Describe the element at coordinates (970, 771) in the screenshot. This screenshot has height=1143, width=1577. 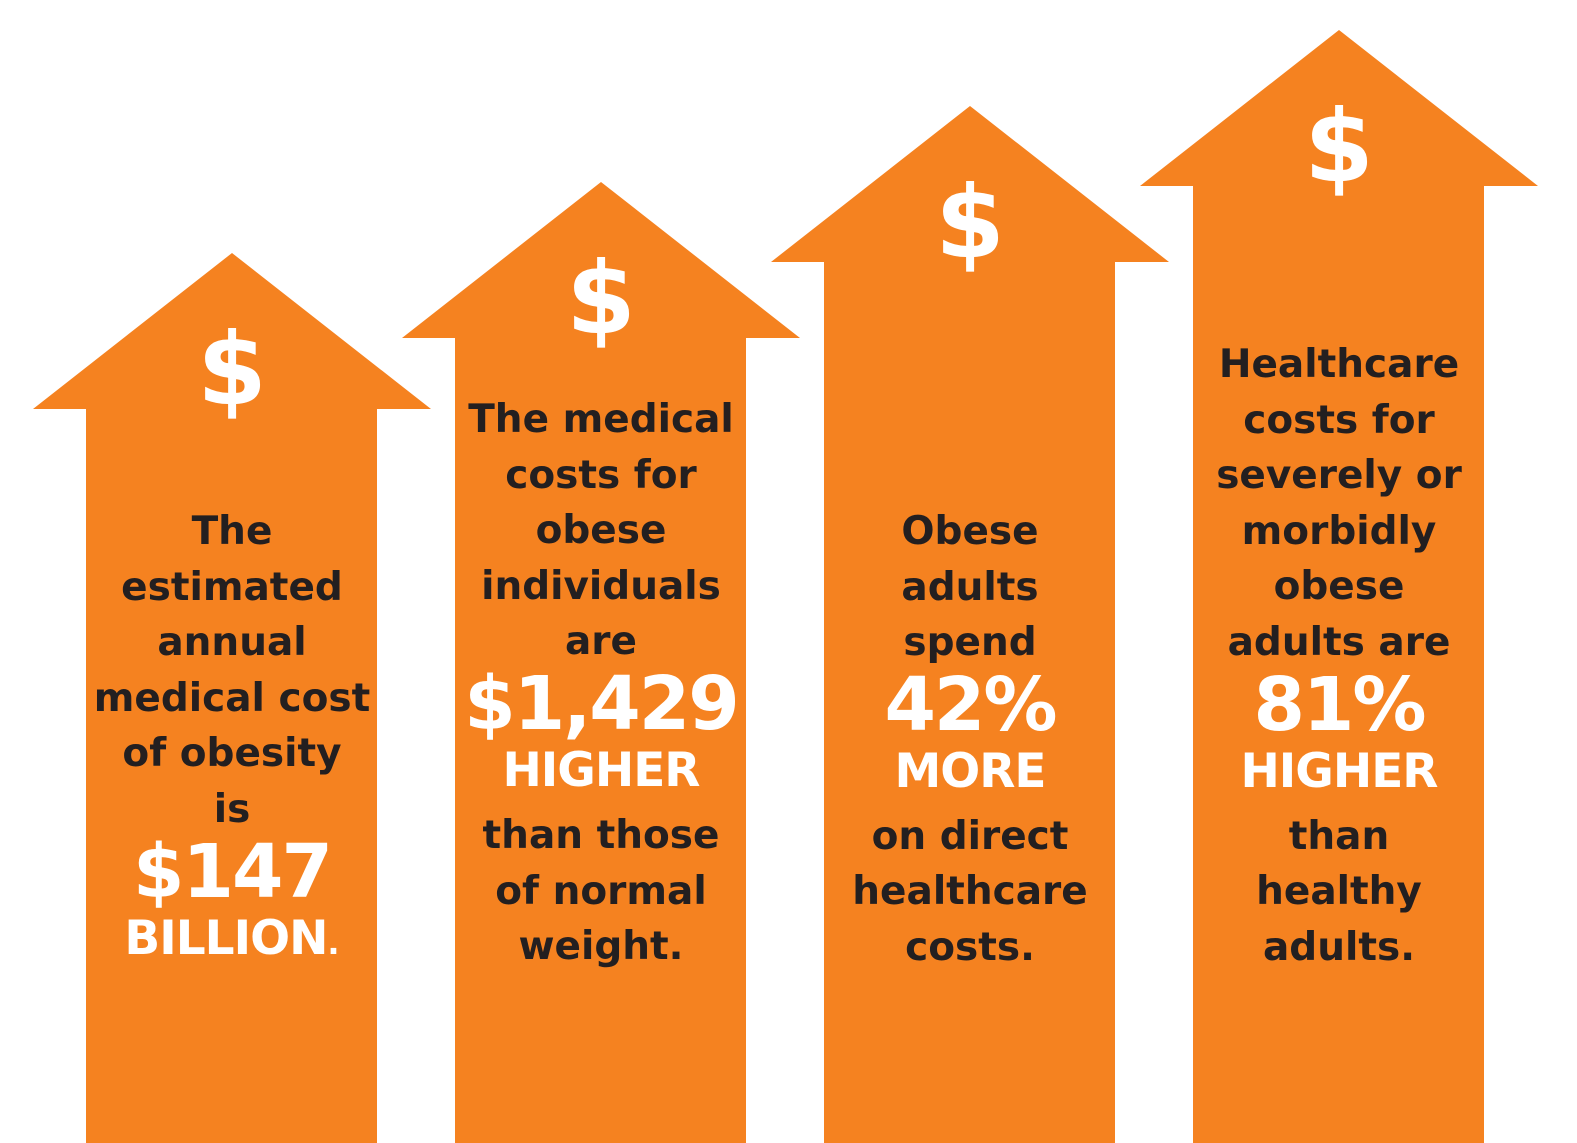
I see `emphasis-text: MORE` at that location.